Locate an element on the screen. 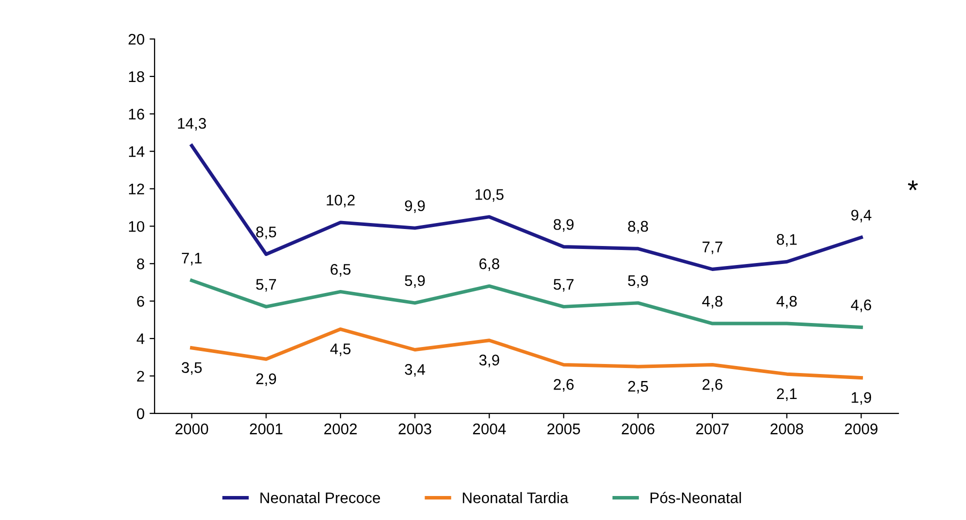 This screenshot has height=520, width=966. data-label: 14,3 is located at coordinates (192, 124).